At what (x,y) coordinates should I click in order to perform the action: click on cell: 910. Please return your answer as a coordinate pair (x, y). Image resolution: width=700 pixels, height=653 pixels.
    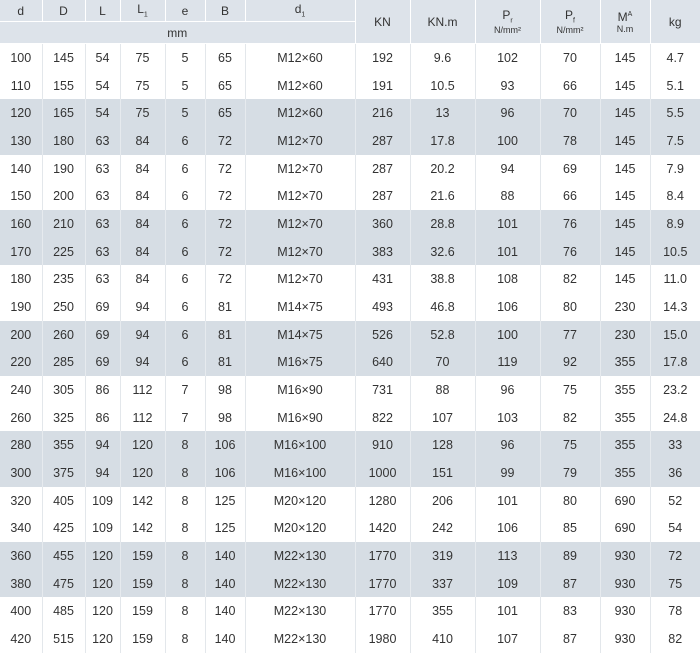
    Looking at the image, I should click on (382, 445).